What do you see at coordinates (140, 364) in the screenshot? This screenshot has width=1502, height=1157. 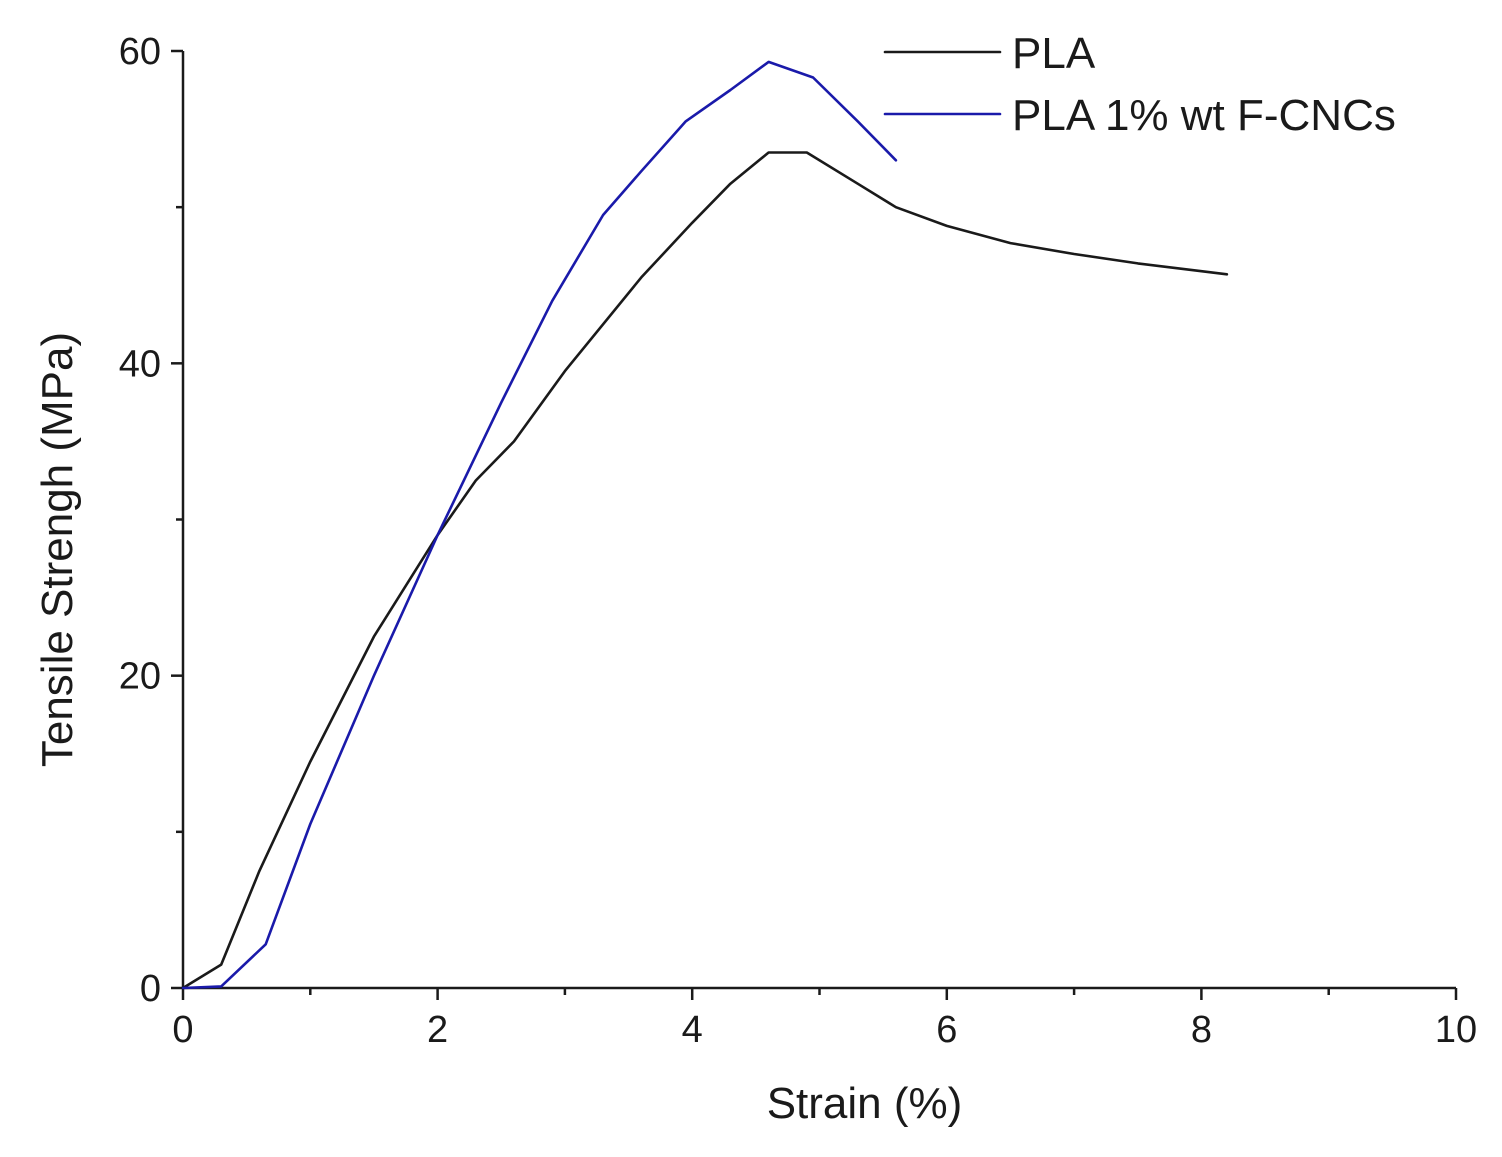 I see `y-tick-label: 40` at bounding box center [140, 364].